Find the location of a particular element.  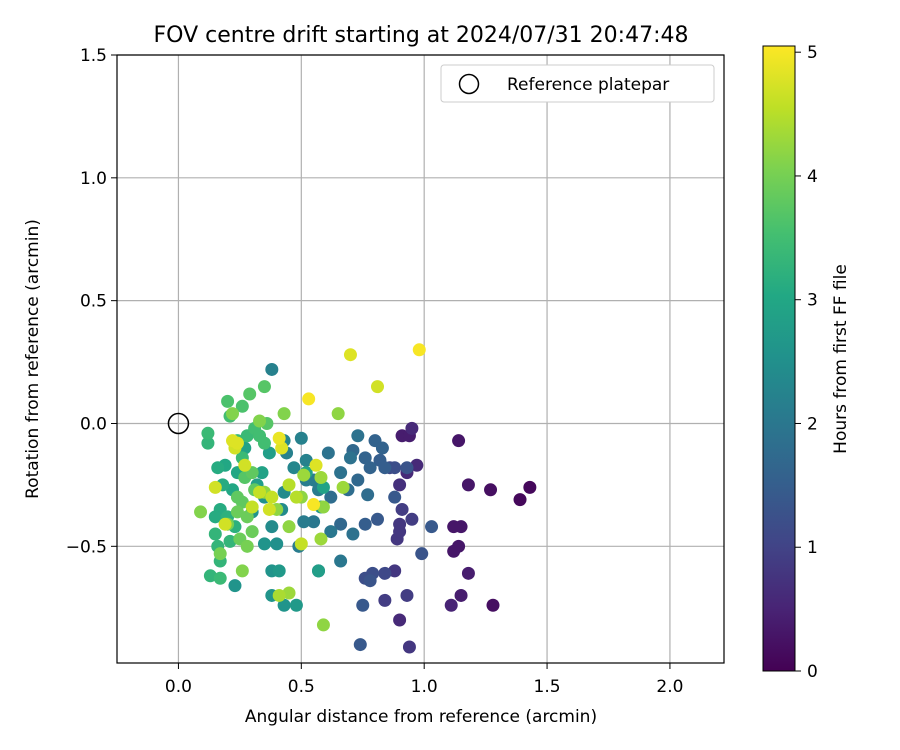

legend-reference-label: Reference platepar is located at coordinates (588, 85).